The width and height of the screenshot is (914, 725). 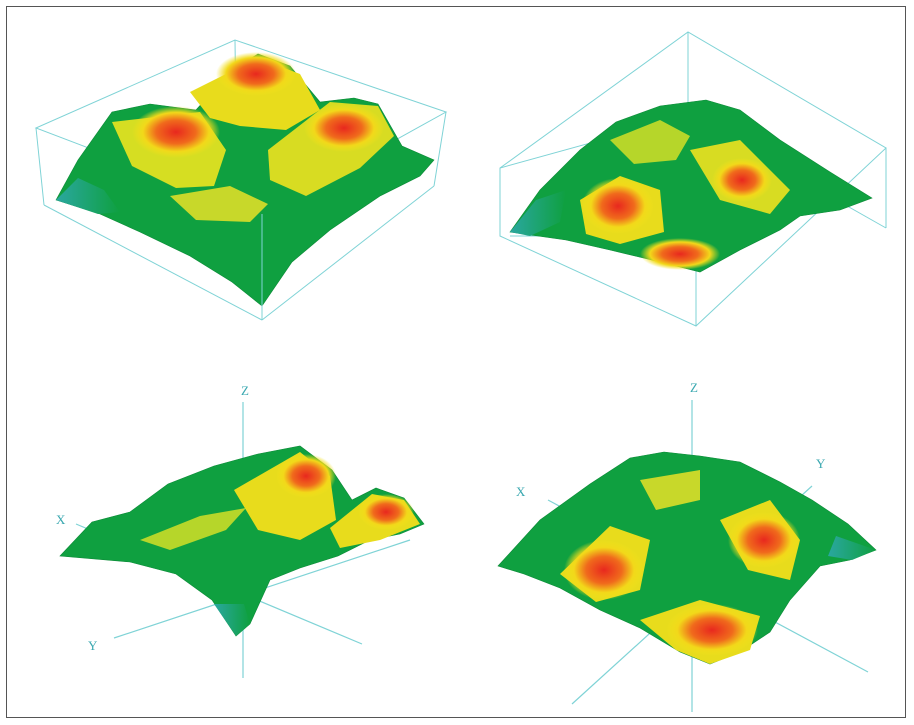 I want to click on surface-bottom-right, so click(x=687, y=558).